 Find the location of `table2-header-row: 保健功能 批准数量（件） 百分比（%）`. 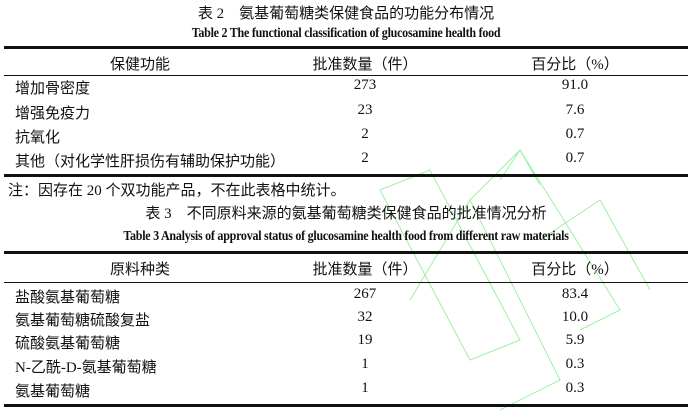

table2-header-row: 保健功能 批准数量（件） 百分比（%） is located at coordinates (346, 64).